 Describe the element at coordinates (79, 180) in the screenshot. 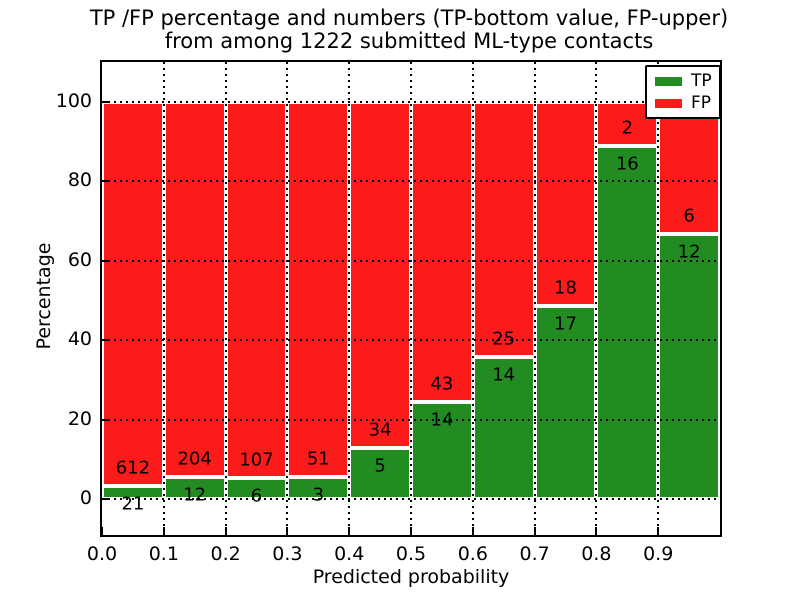

I see `y-tick-label: 80` at that location.